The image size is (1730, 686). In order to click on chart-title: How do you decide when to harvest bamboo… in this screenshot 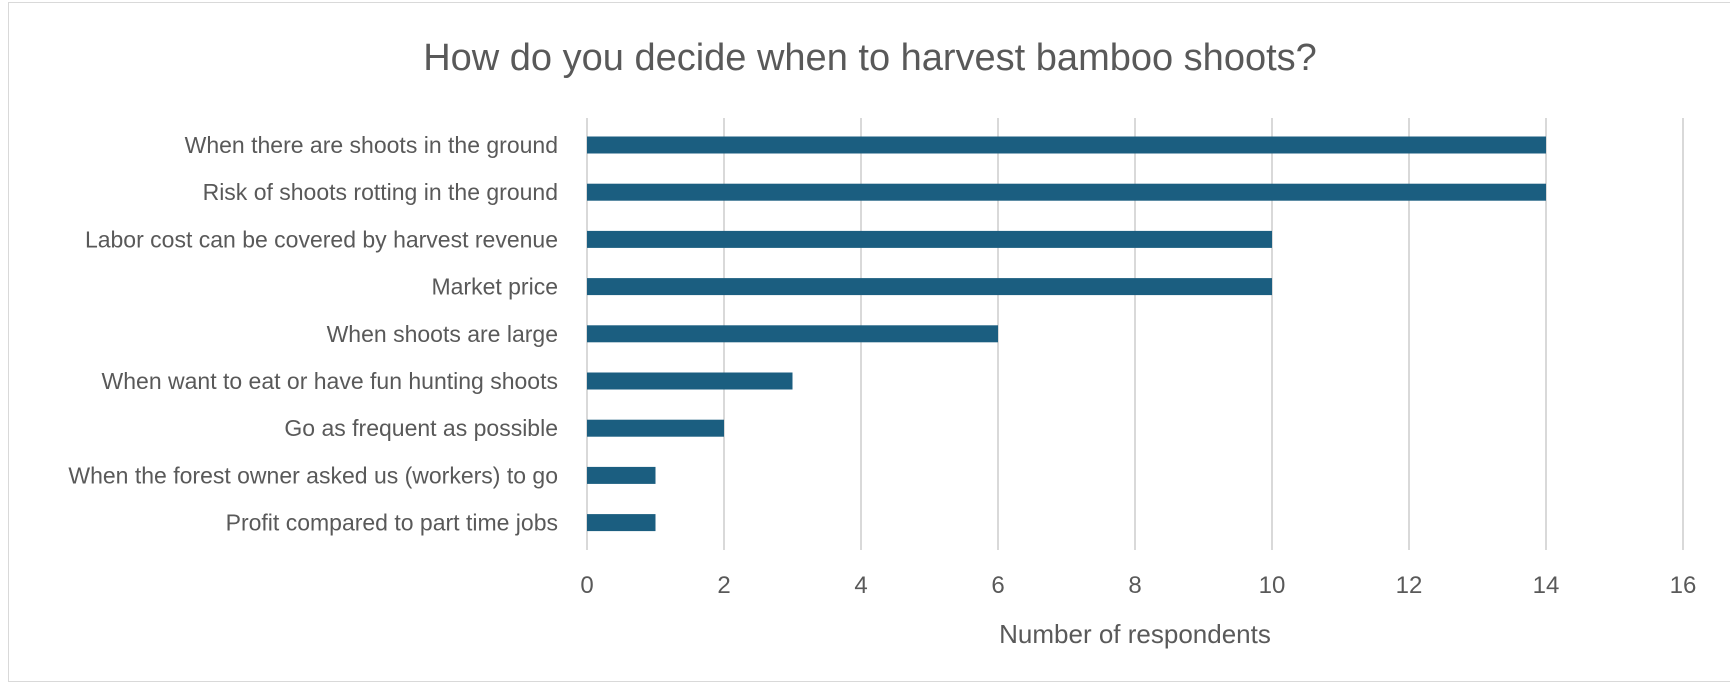, I will do `click(870, 58)`.